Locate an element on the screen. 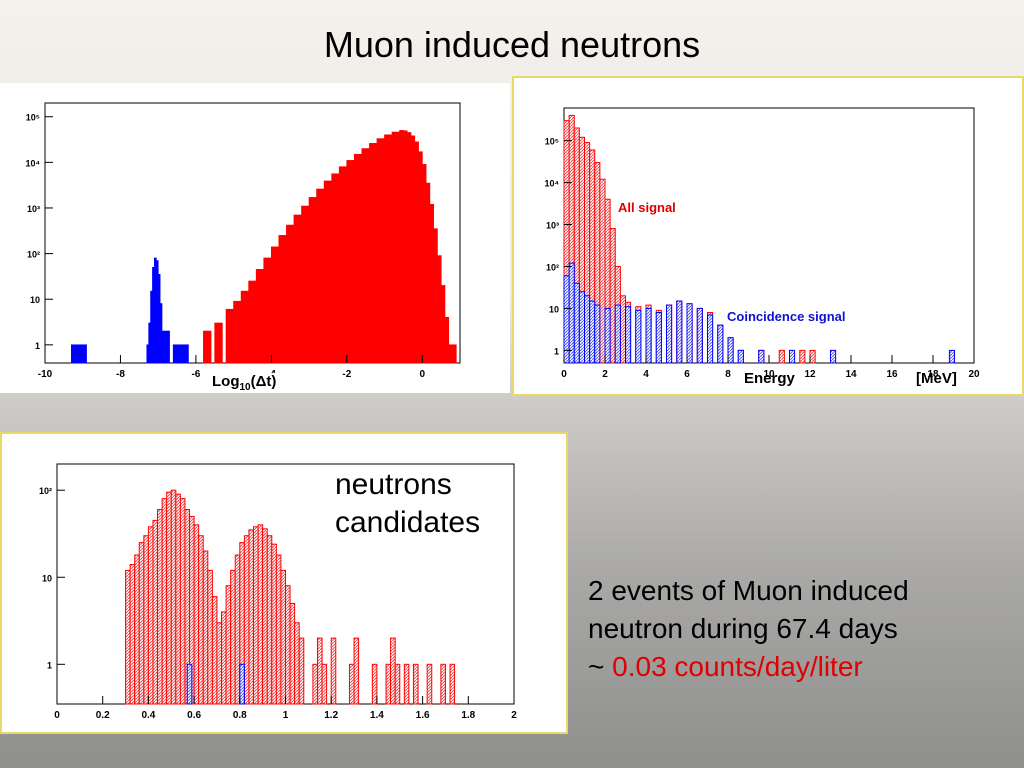  x-tick-label: 18 is located at coordinates (933, 374).